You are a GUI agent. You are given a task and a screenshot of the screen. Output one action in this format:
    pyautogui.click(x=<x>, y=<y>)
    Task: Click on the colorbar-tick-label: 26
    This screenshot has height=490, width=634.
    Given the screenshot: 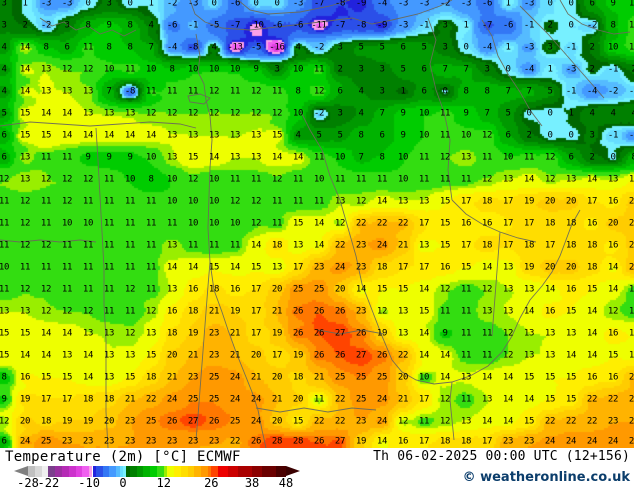 What is the action you would take?
    pyautogui.click(x=211, y=483)
    